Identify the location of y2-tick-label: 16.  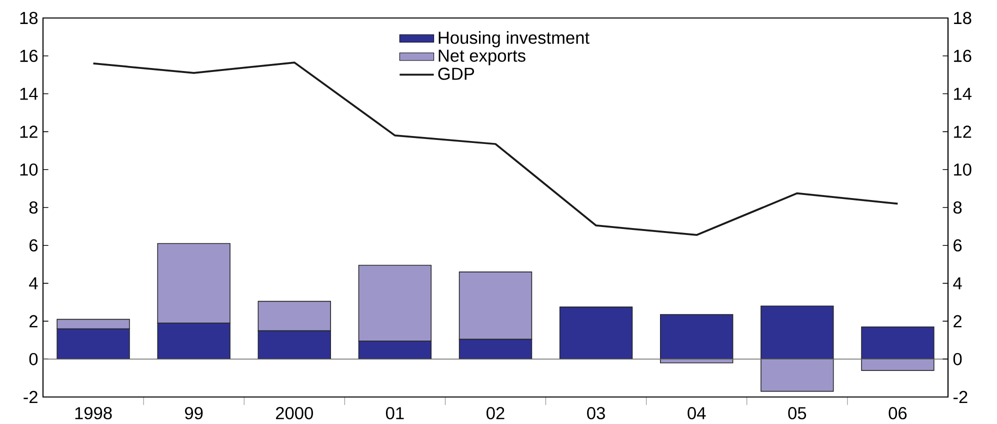
(963, 56).